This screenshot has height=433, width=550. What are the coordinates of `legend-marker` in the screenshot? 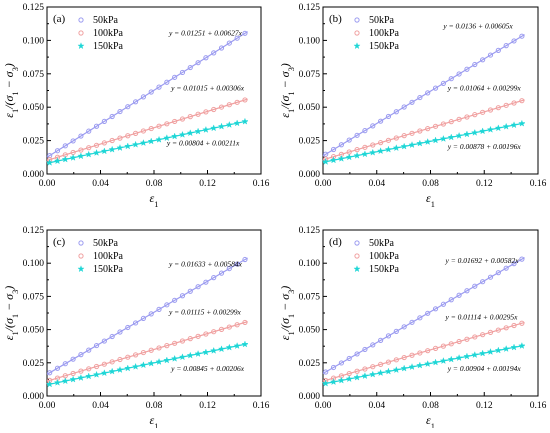 It's located at (357, 20).